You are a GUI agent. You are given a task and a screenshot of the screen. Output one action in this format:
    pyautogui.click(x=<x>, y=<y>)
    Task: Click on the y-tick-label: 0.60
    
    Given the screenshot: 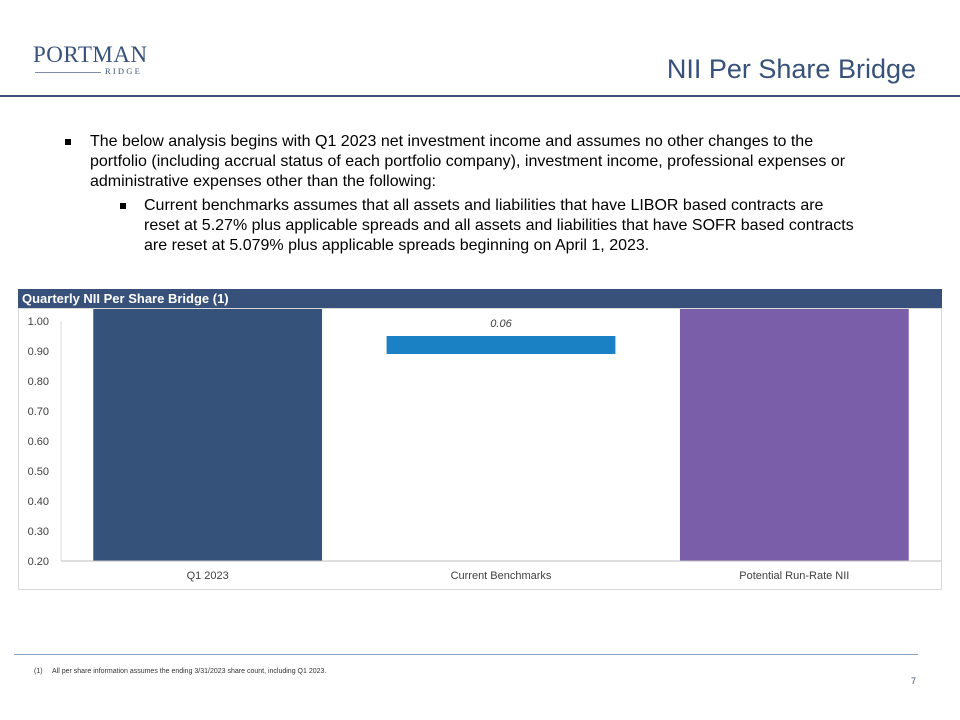 What is the action you would take?
    pyautogui.click(x=38, y=442)
    